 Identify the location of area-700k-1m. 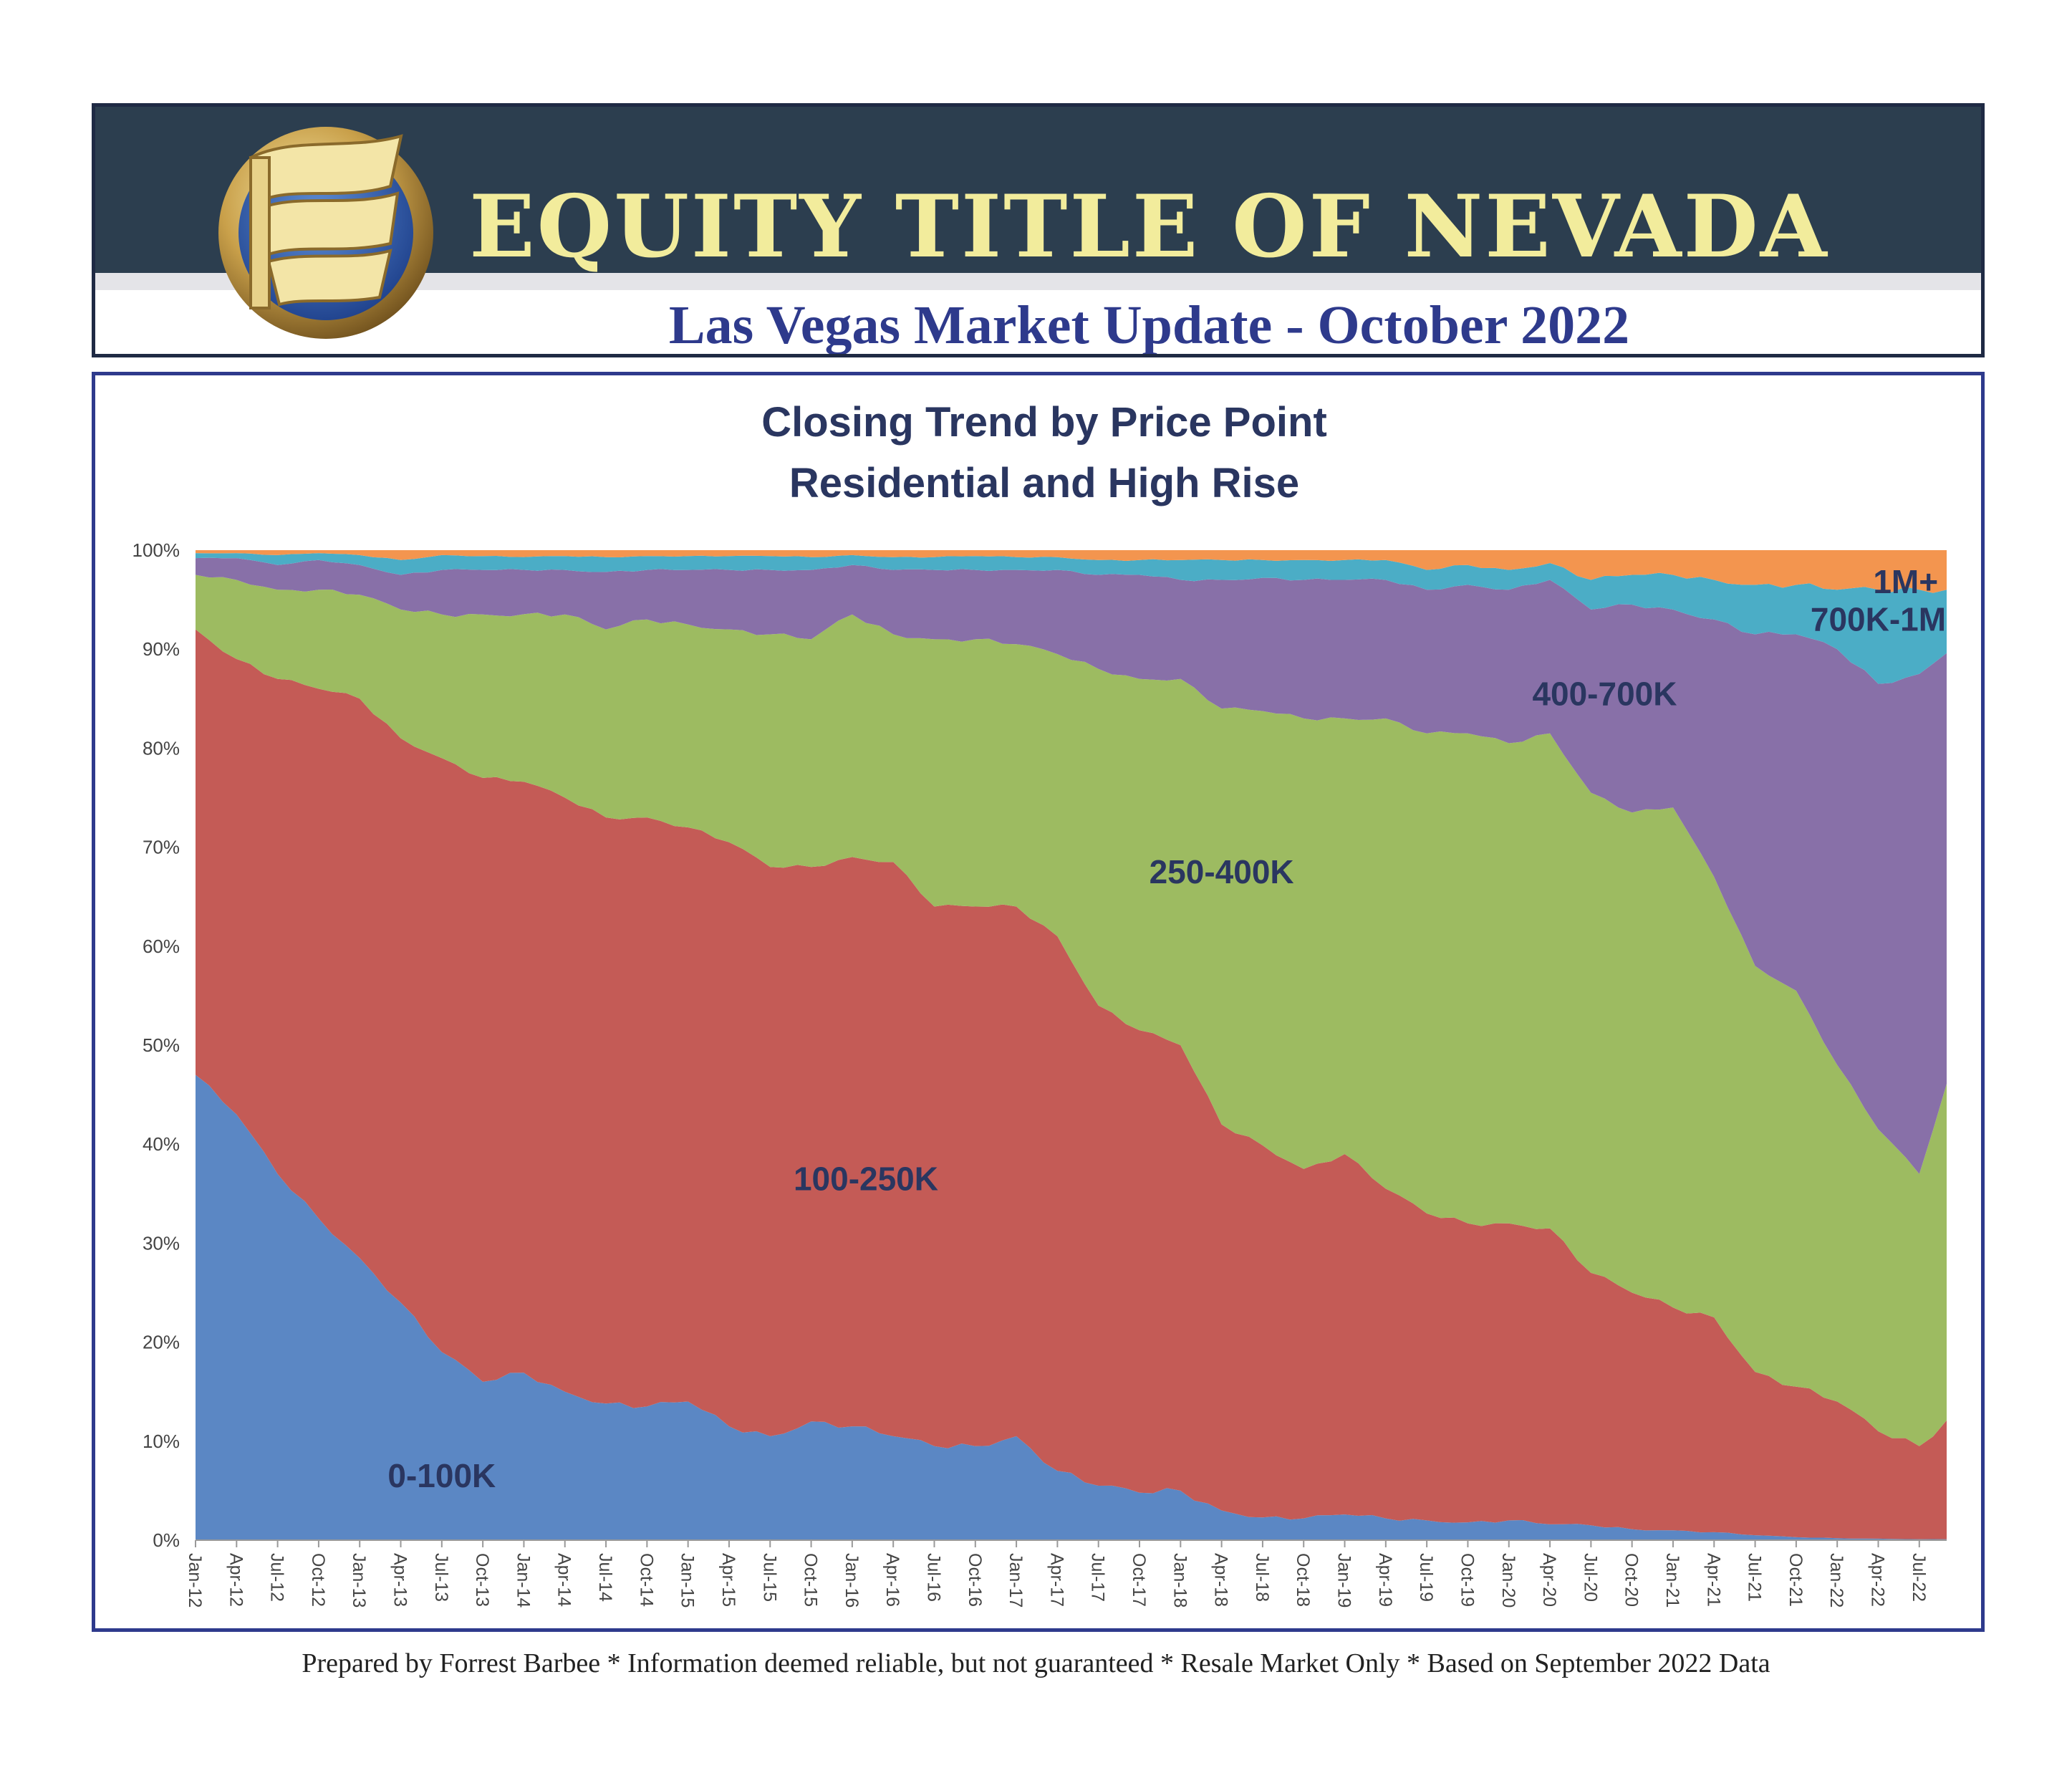
(1072, 618).